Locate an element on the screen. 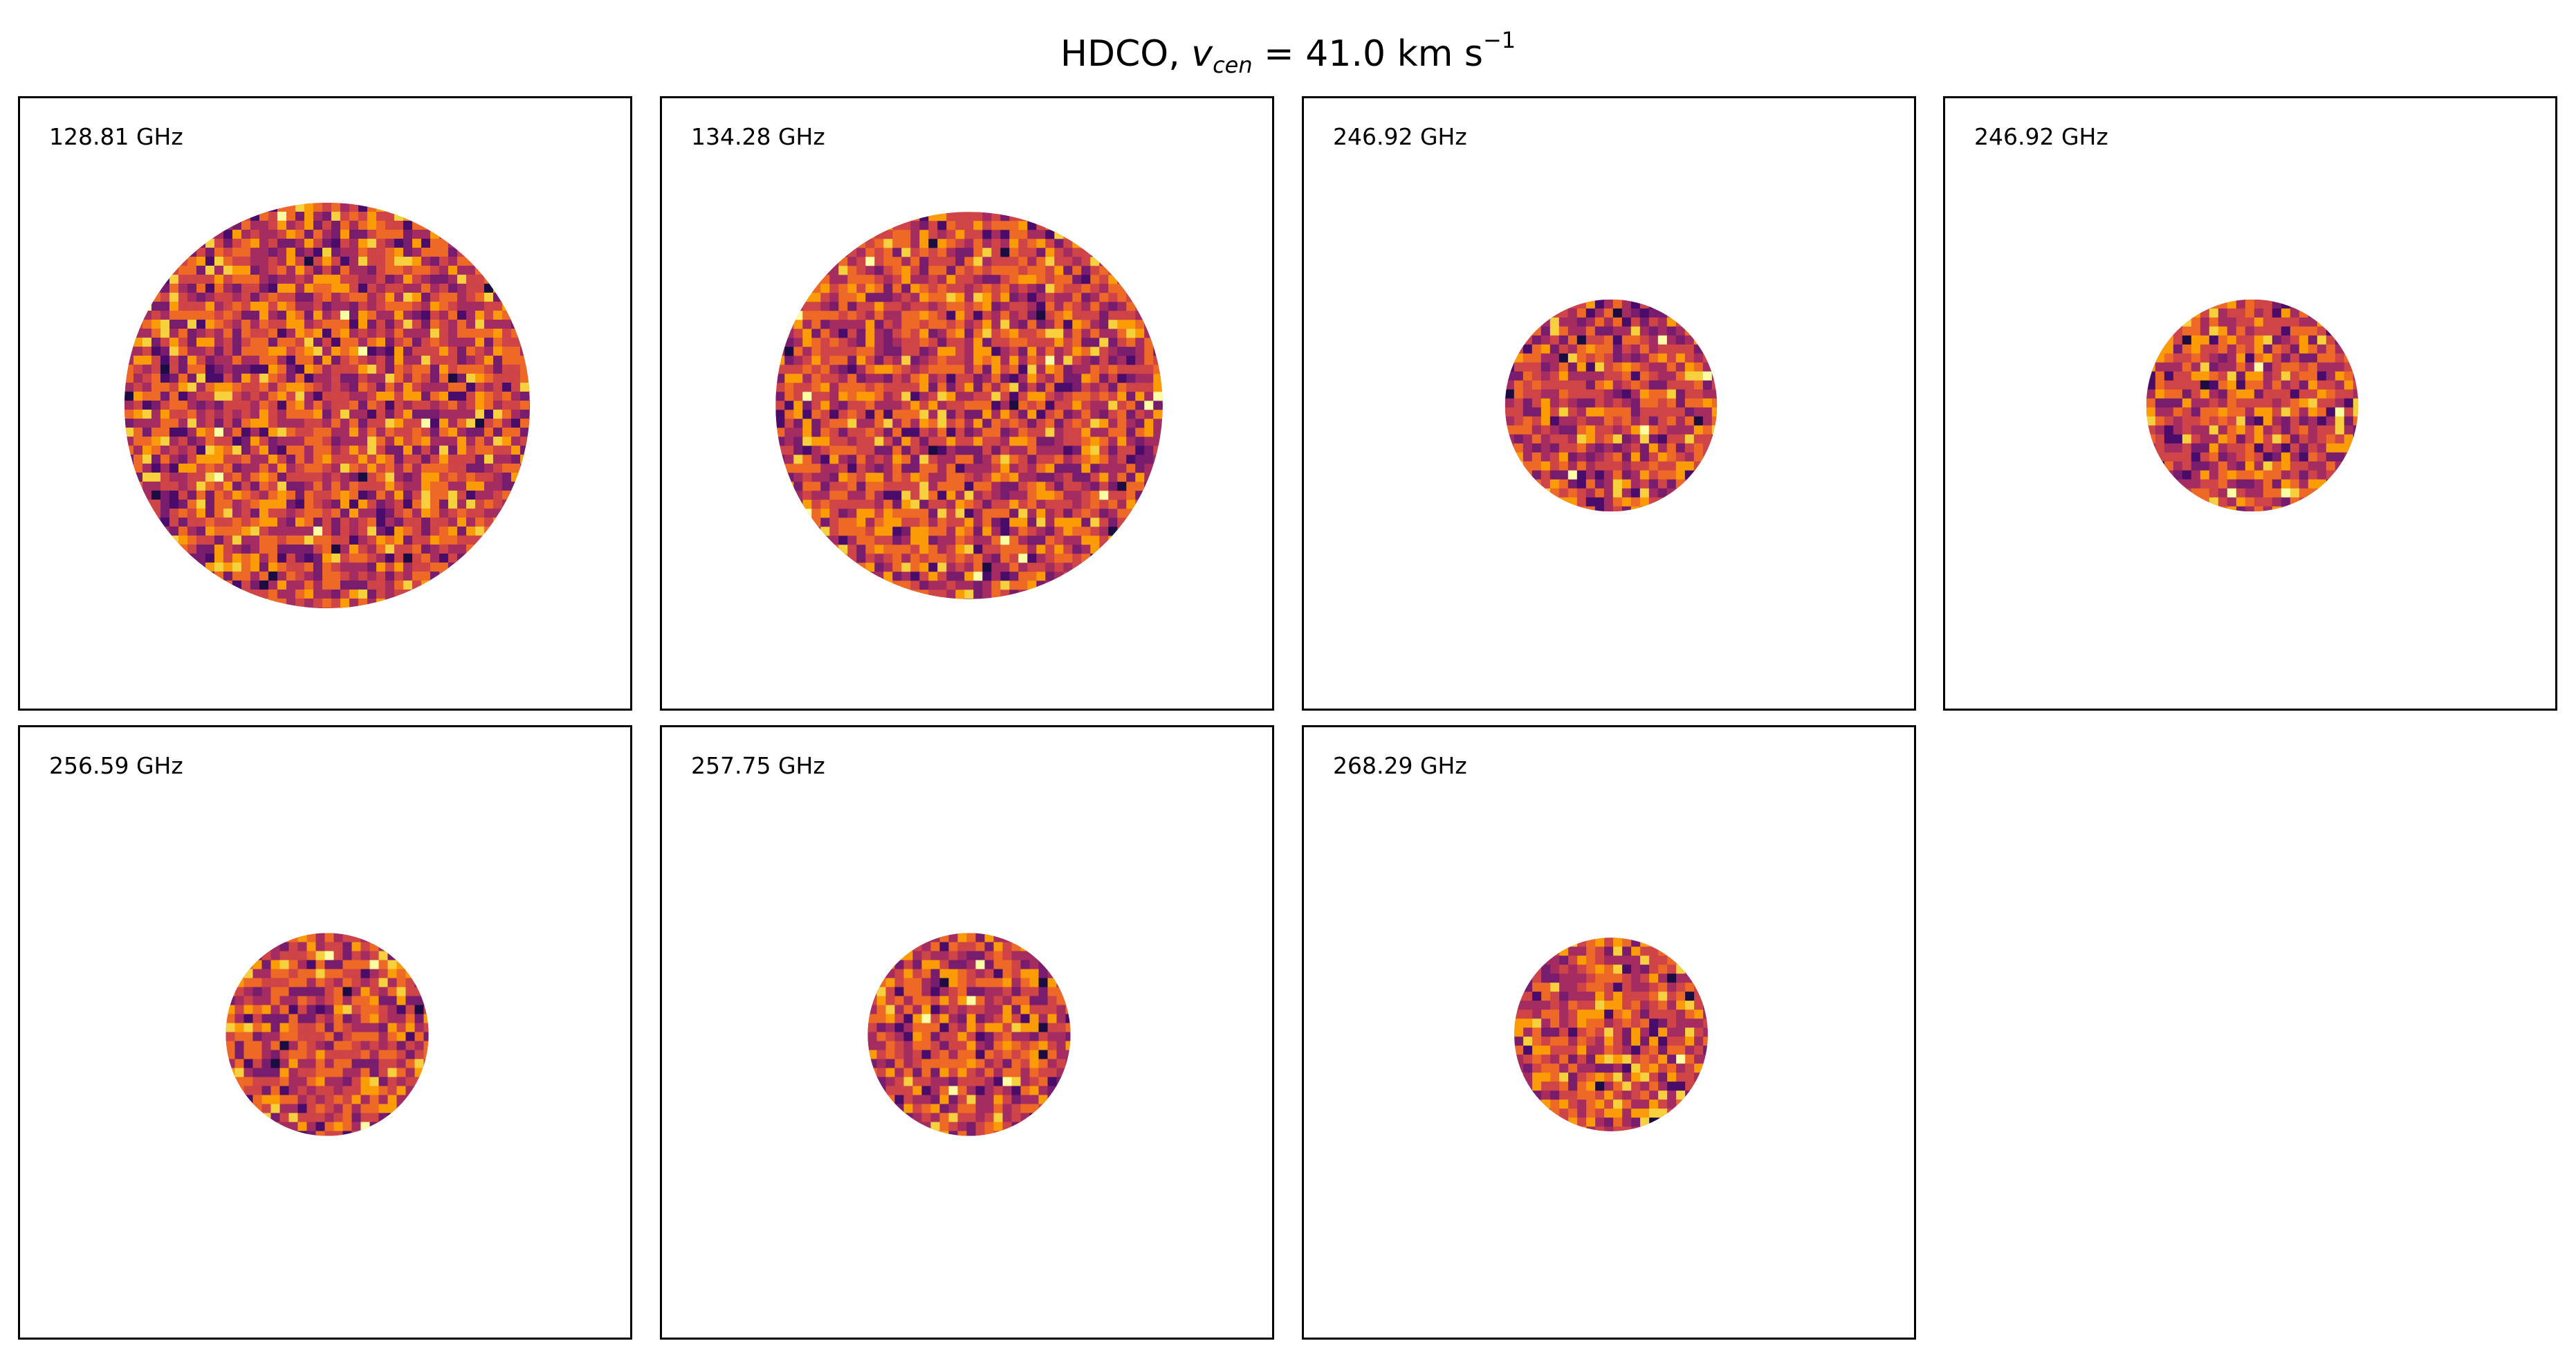 The width and height of the screenshot is (2576, 1359). map-panel: 268.29 GHz is located at coordinates (1609, 1032).